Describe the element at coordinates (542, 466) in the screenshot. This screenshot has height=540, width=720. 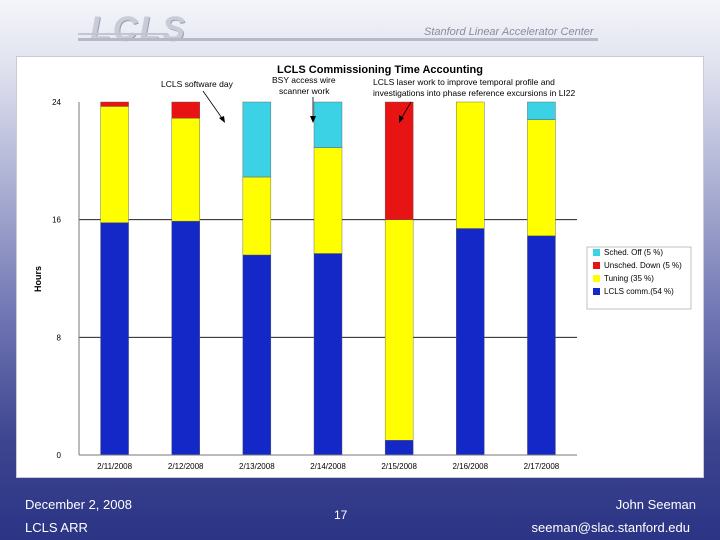
I see `x-tick-label: 2/17/2008` at that location.